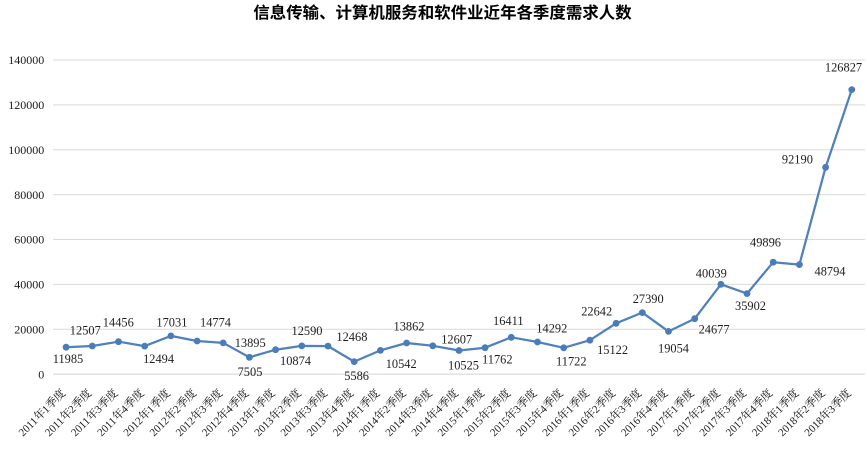 The image size is (867, 450). Describe the element at coordinates (118, 322) in the screenshot. I see `svg-text: 14456` at that location.